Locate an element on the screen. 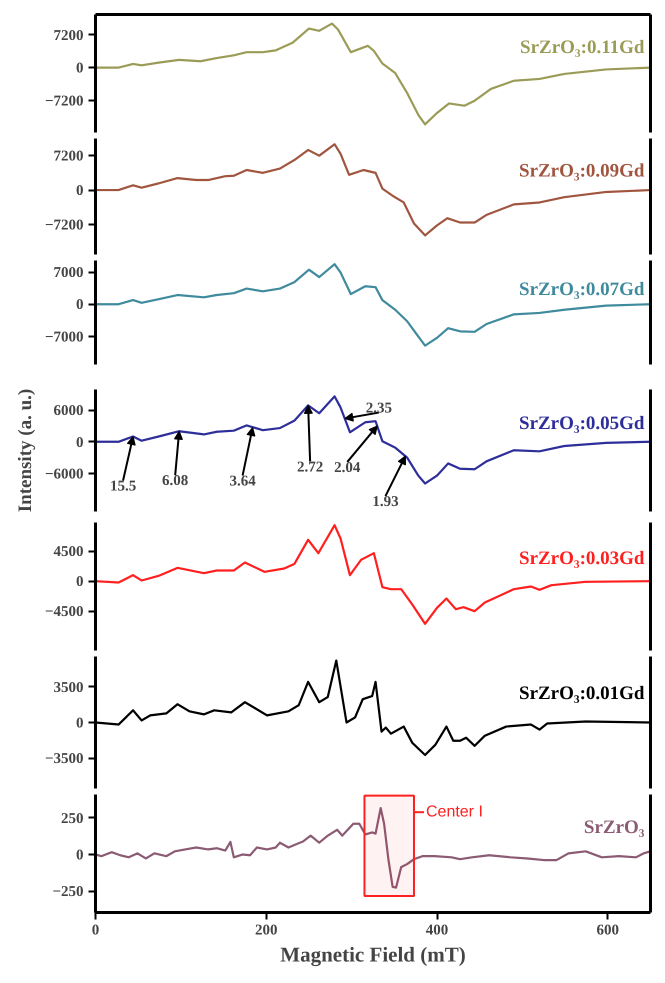  band-label: Center I is located at coordinates (454, 812).